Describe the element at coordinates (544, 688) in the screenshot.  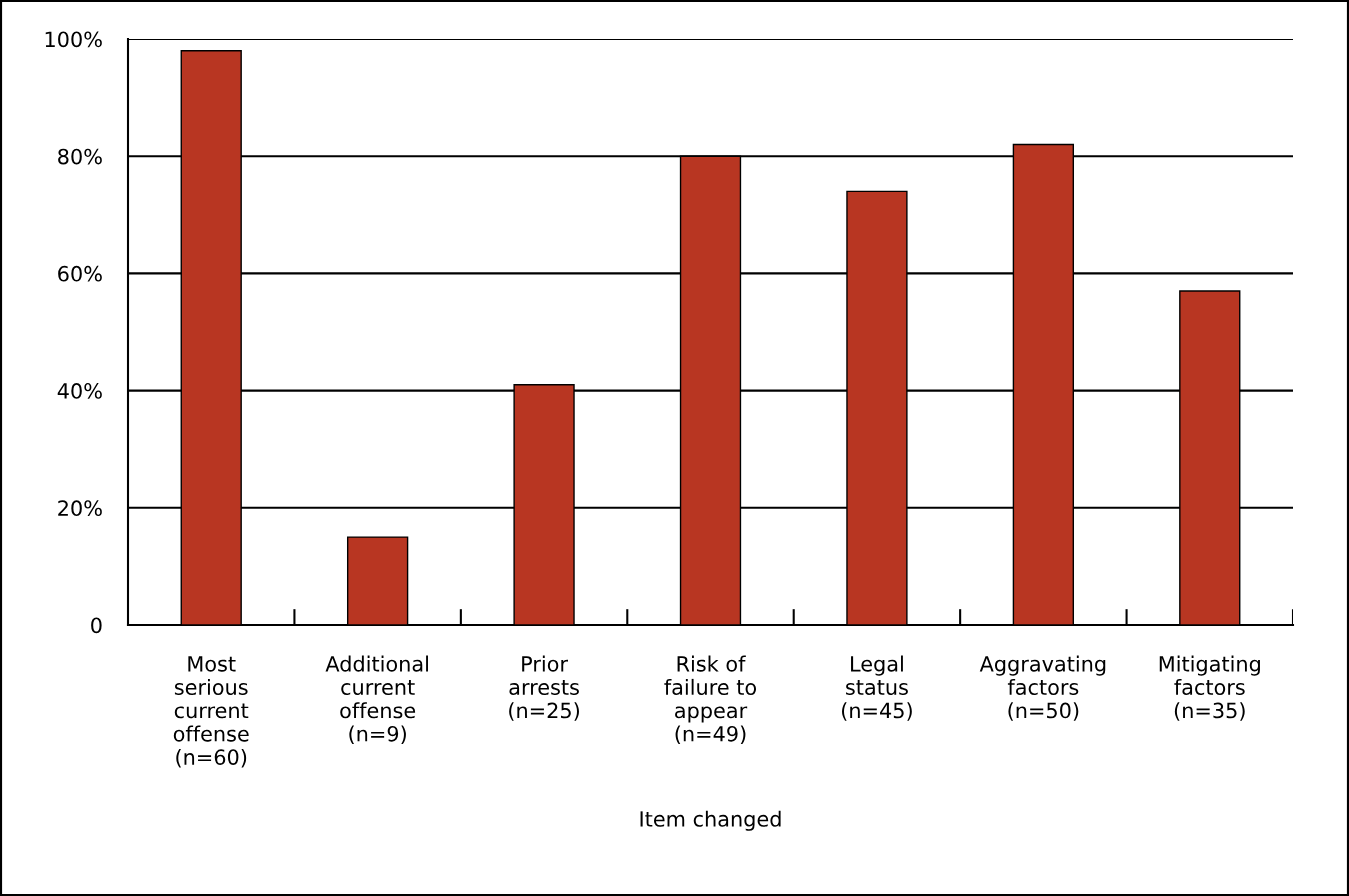
I see `x-tick-label: Prior arrests (n=25)` at that location.